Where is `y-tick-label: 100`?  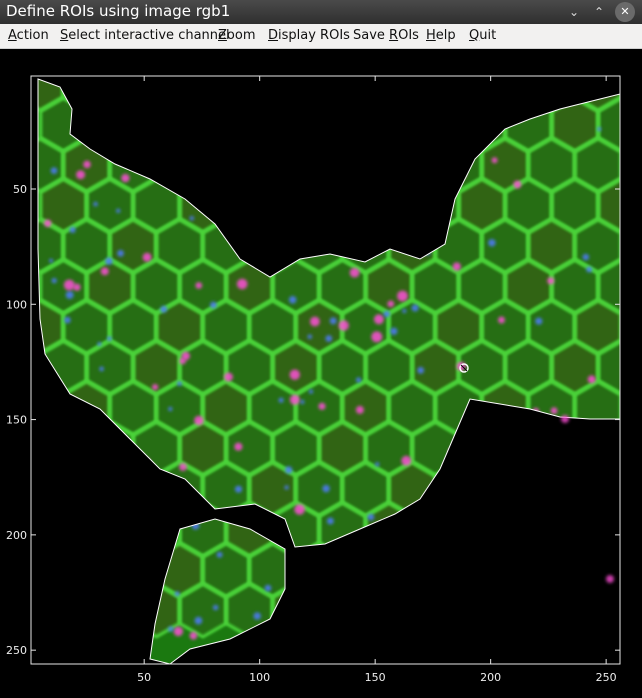 y-tick-label: 100 is located at coordinates (16, 304).